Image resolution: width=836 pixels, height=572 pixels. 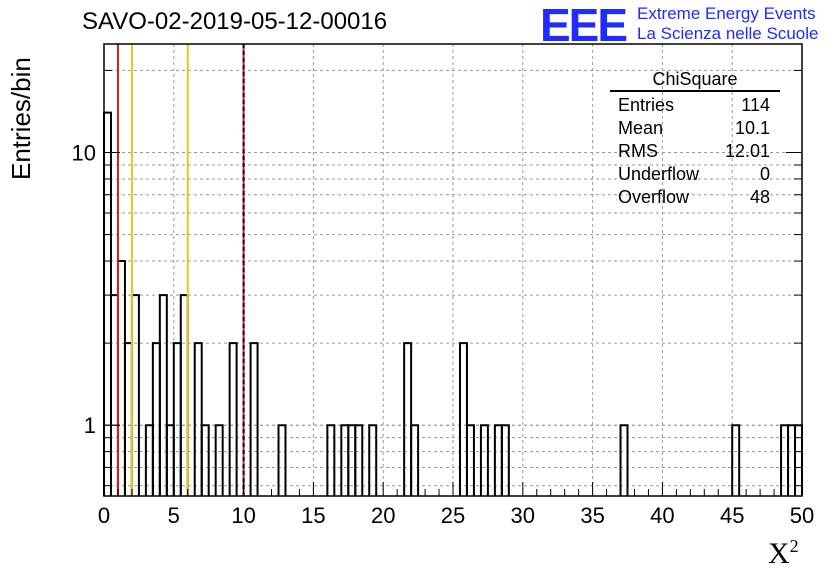 I want to click on x-axis-label-sup: 2, so click(x=794, y=546).